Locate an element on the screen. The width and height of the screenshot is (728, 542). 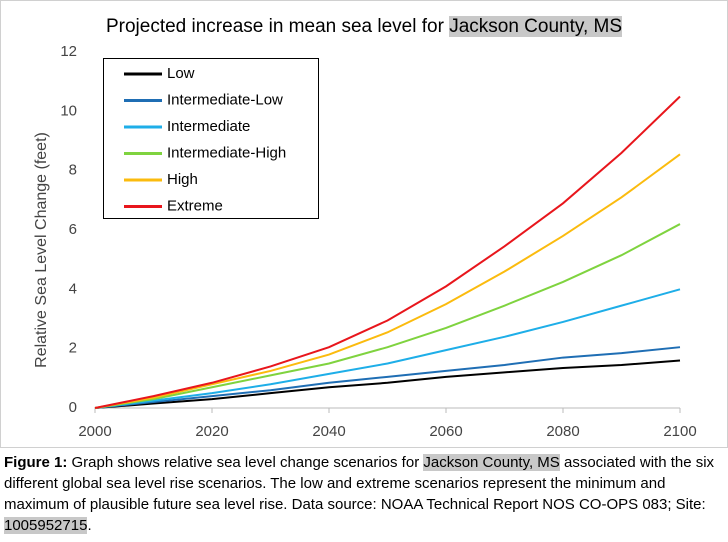
legend-label: Intermediate is located at coordinates (208, 126).